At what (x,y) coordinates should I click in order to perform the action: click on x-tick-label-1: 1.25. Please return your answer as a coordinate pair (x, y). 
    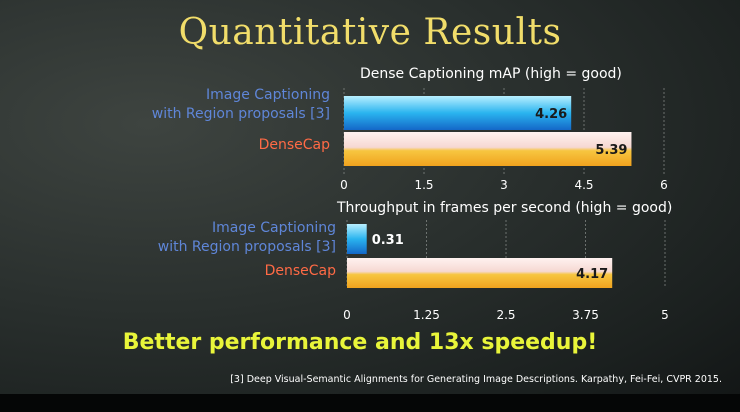
    Looking at the image, I should click on (426, 315).